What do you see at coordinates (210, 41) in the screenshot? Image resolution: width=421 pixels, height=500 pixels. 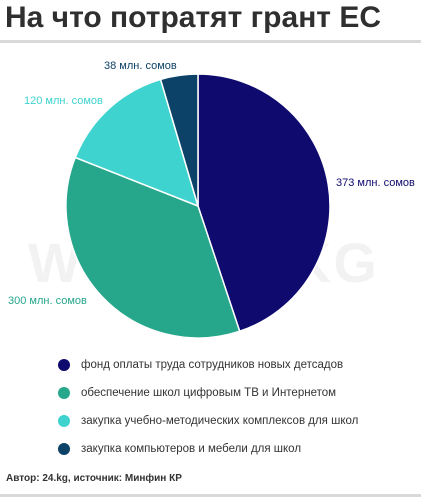 I see `title-divider` at bounding box center [210, 41].